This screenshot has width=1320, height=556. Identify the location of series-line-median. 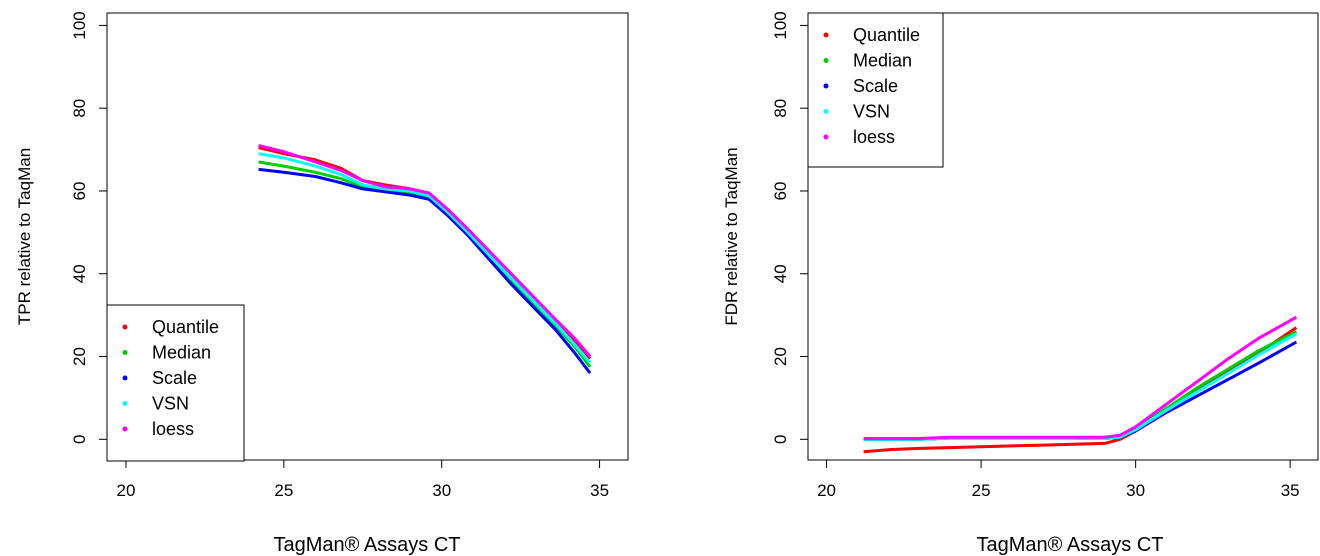
(1080, 385).